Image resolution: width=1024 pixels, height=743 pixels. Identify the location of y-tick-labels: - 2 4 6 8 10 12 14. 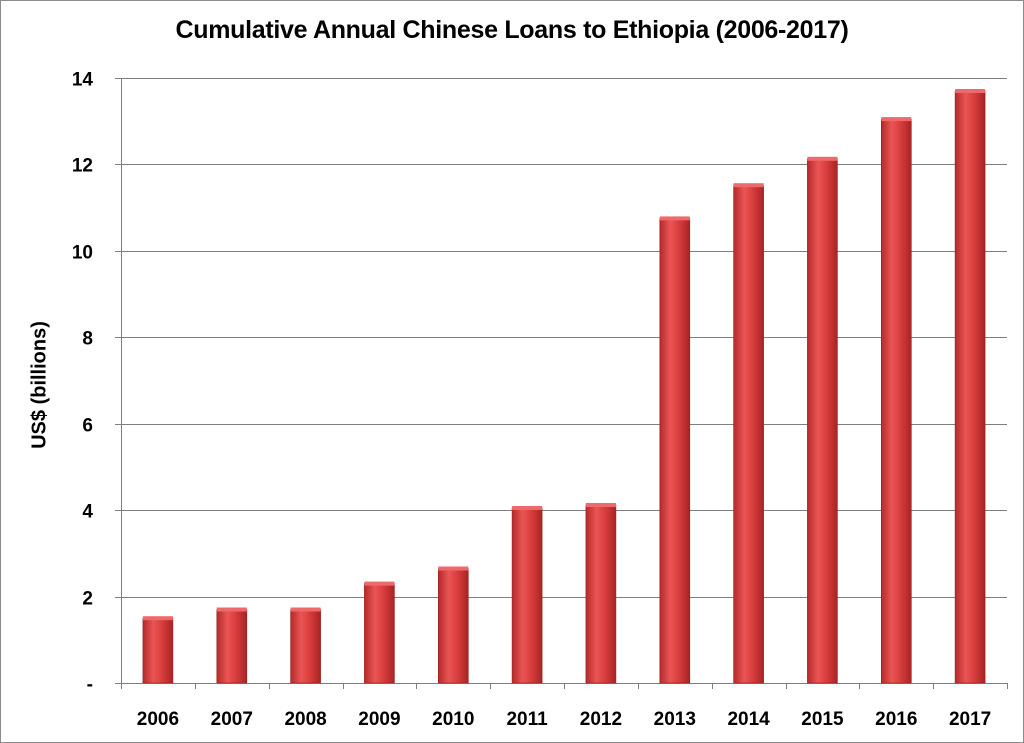
(83, 383).